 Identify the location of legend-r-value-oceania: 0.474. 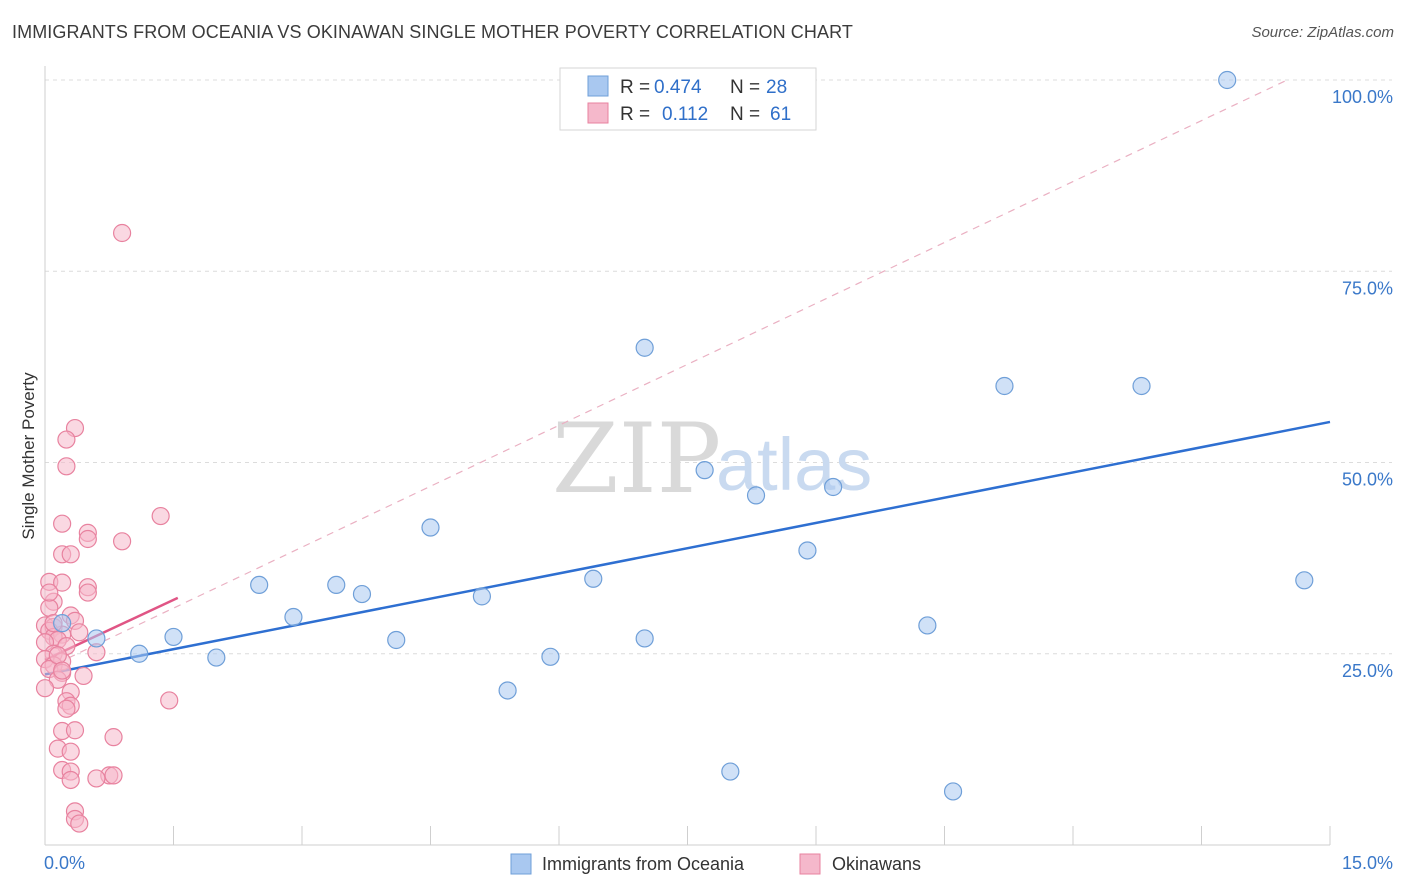
(678, 87).